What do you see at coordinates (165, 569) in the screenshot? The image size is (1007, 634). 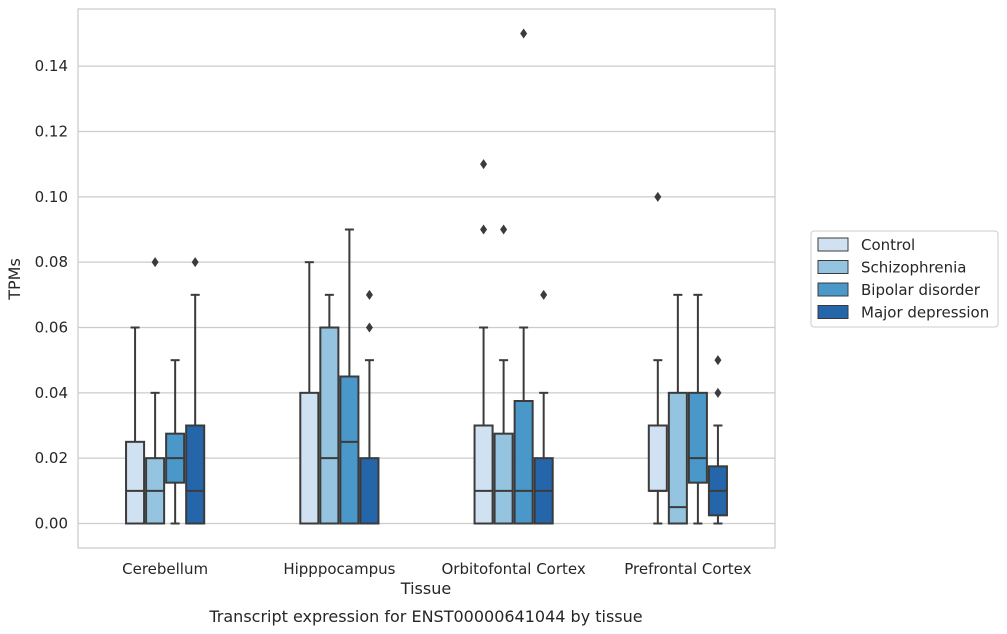 I see `x-tick-label: Cerebellum` at bounding box center [165, 569].